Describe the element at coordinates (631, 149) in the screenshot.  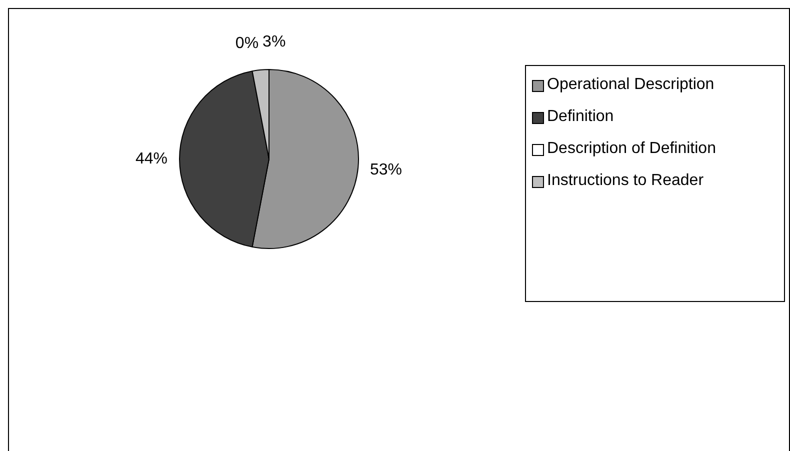
I see `legend-label: Description of Definition` at that location.